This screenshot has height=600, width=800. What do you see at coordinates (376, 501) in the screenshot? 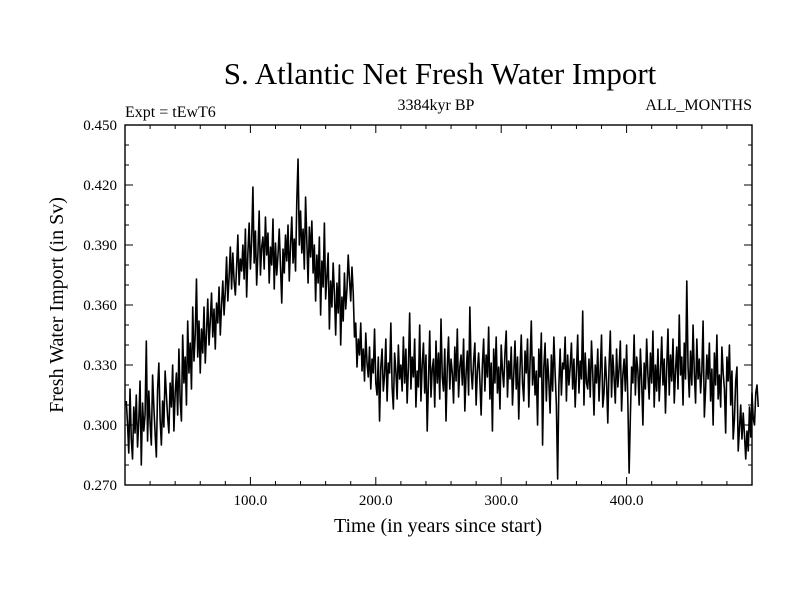
I see `x-tick-label: 200.0` at bounding box center [376, 501].